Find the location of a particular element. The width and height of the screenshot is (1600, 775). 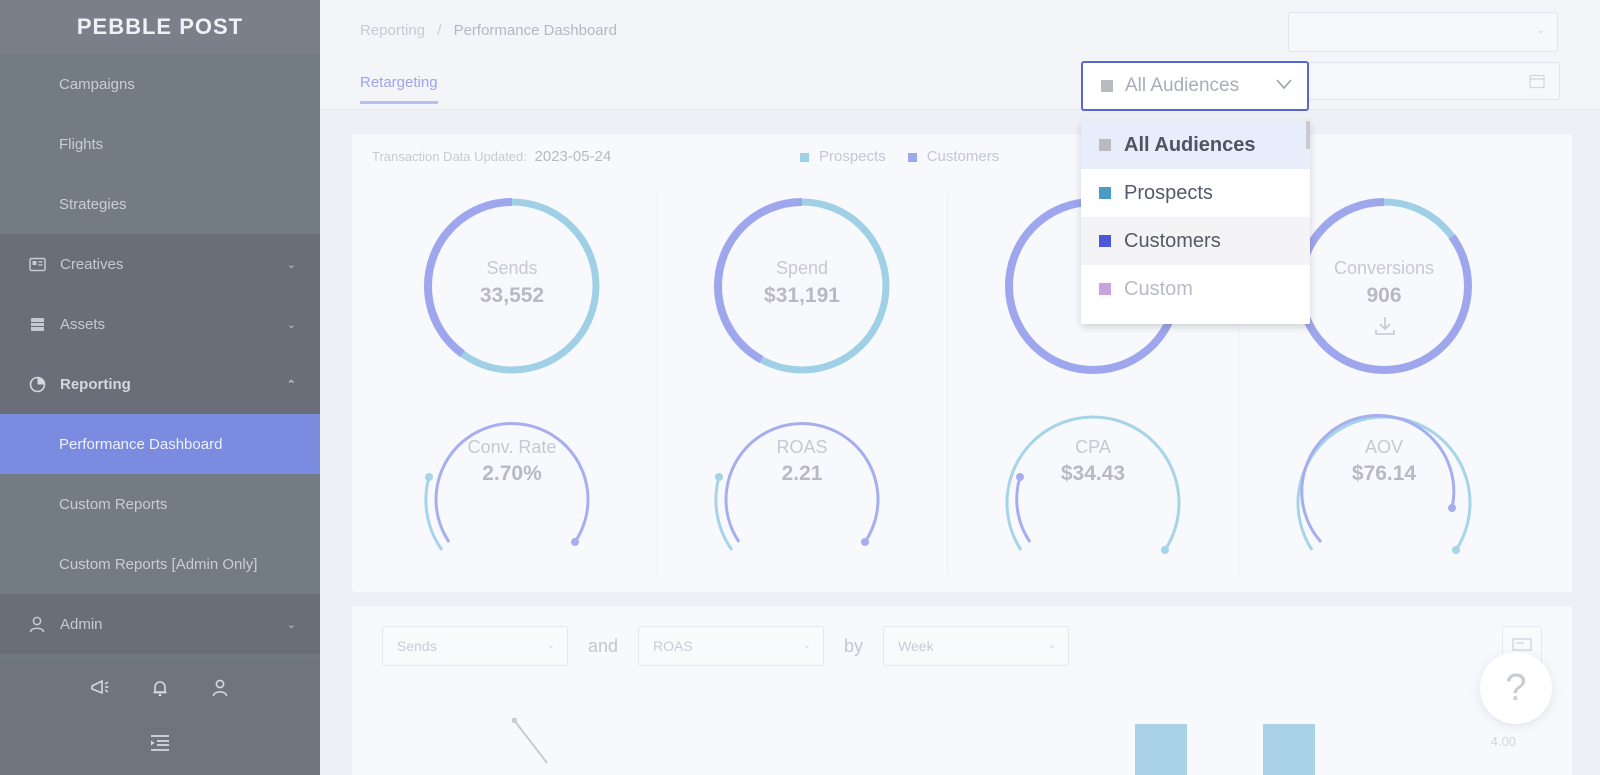

gauge-label: ROAS is located at coordinates (802, 447).